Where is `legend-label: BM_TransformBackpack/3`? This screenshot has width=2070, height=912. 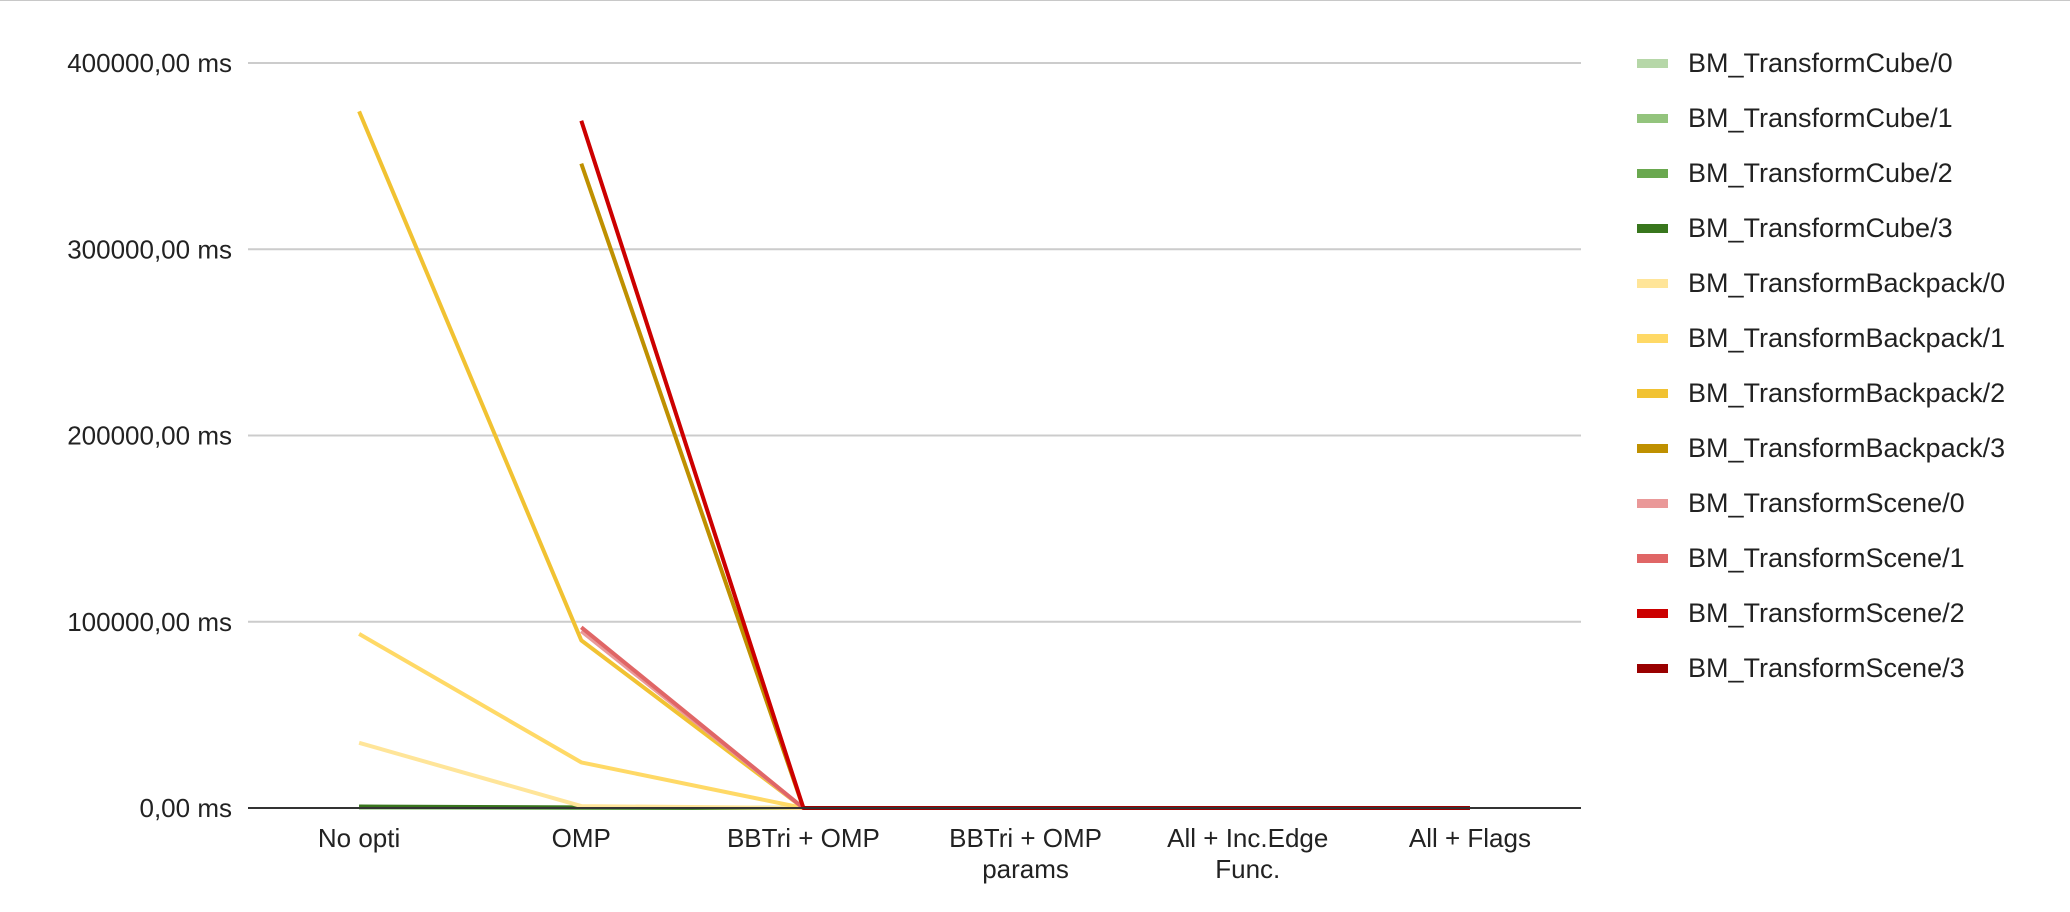 legend-label: BM_TransformBackpack/3 is located at coordinates (1846, 448).